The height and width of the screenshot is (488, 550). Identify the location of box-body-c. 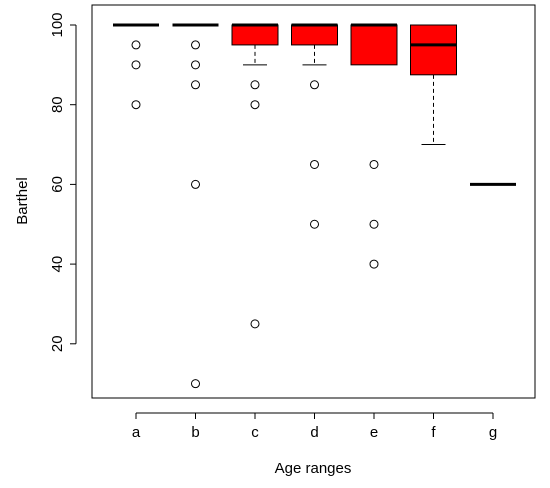
(255, 35).